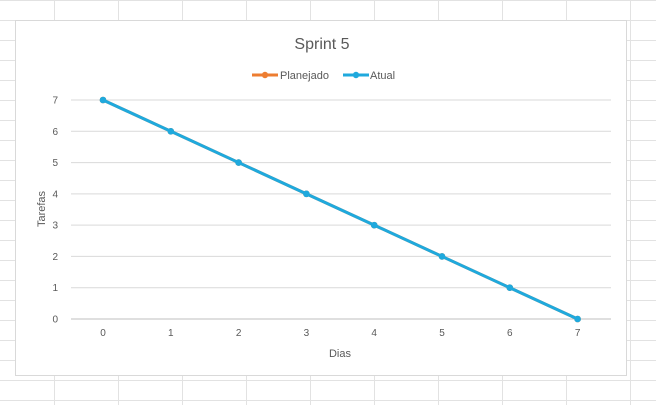 The image size is (656, 405). I want to click on y-tick-label-7: 7, so click(55, 101).